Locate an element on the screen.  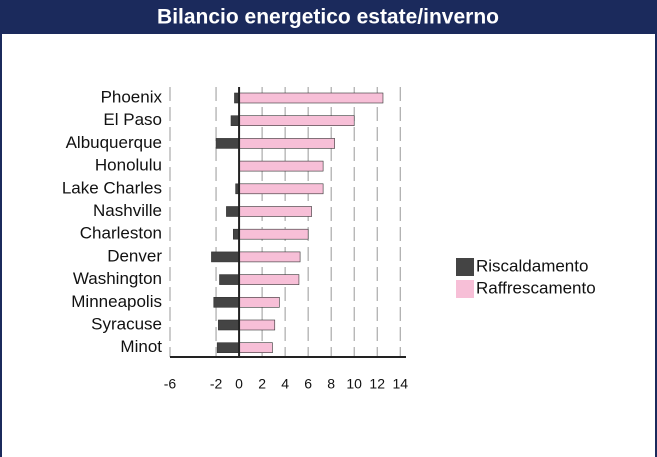
y-tick-label: El Paso is located at coordinates (132, 119).